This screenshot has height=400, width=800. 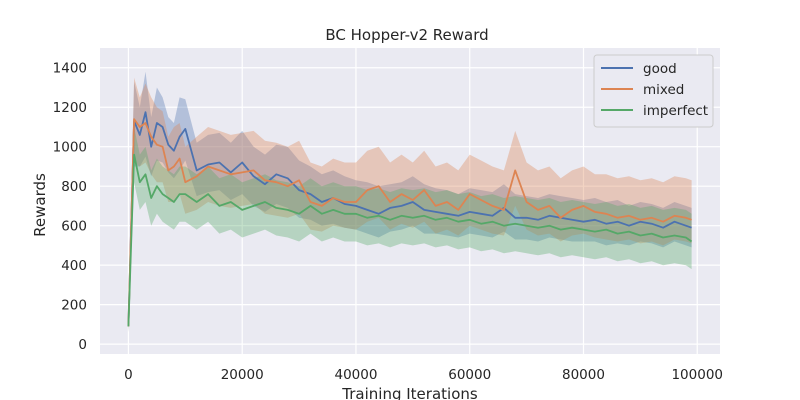 What do you see at coordinates (409, 392) in the screenshot?
I see `x-axis-label: Training Iterations` at bounding box center [409, 392].